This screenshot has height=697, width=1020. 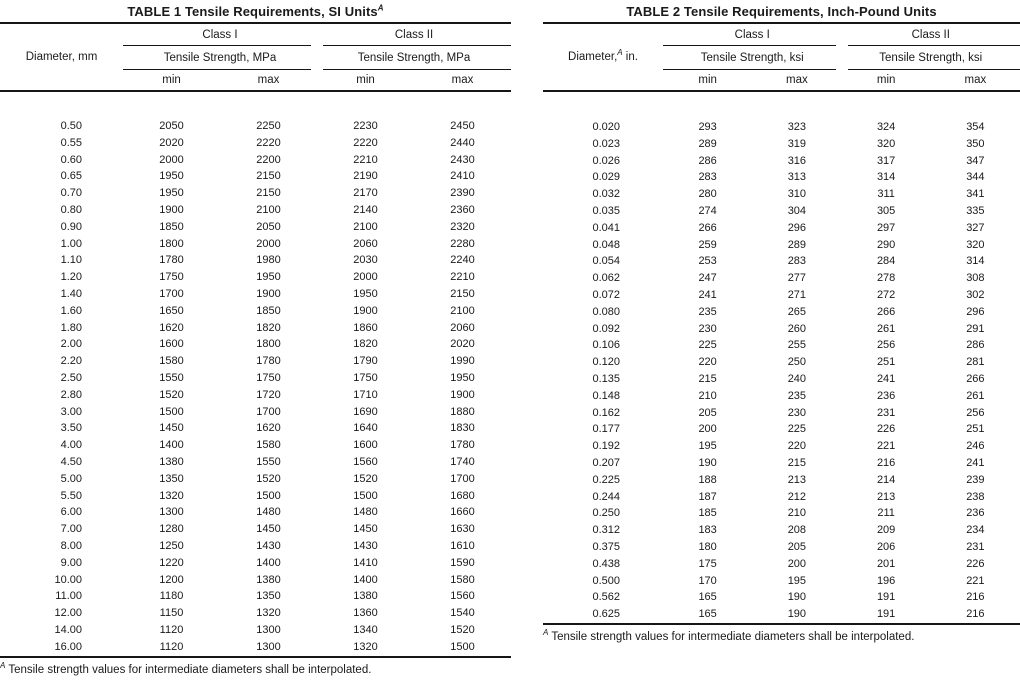 What do you see at coordinates (71, 310) in the screenshot?
I see `table-cell: 1.60` at bounding box center [71, 310].